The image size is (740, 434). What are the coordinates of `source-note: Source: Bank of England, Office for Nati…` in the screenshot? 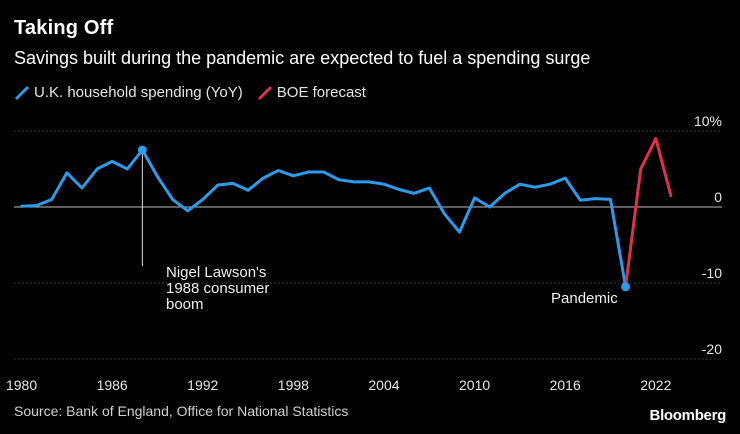 It's located at (181, 411).